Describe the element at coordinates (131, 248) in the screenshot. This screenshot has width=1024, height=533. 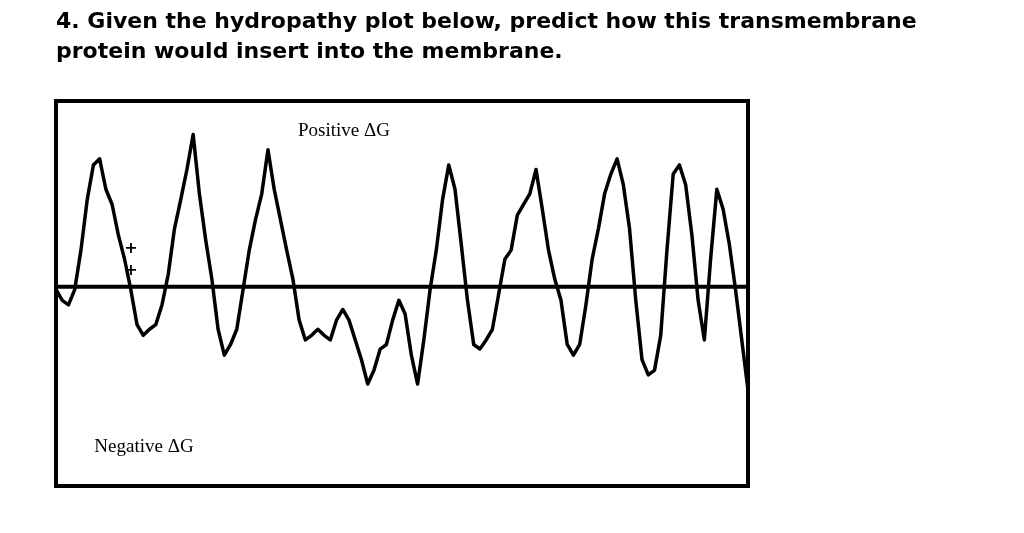
I see `annotation: +` at that location.